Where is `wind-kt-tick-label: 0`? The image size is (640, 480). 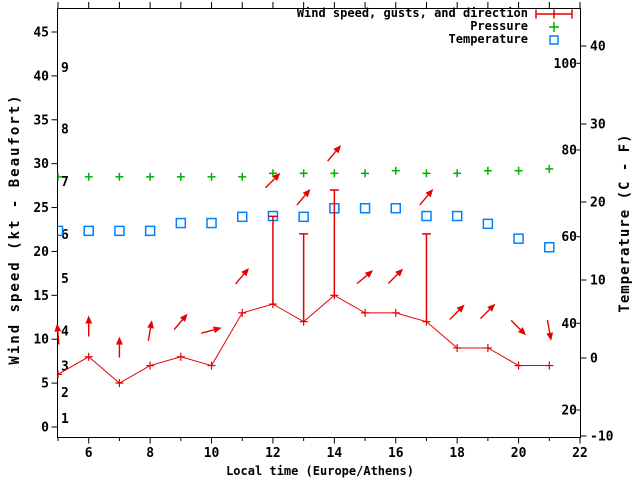 wind-kt-tick-label: 0 is located at coordinates (45, 428).